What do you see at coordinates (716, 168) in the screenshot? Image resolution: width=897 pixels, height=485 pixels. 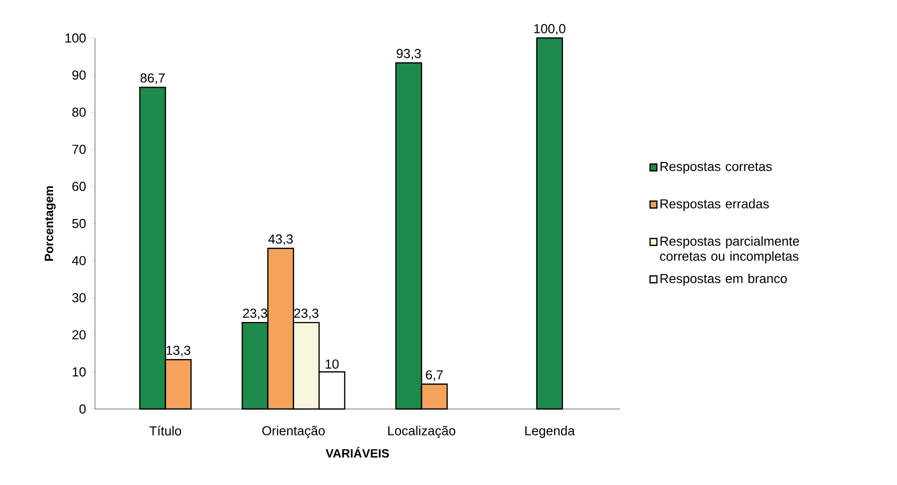 I see `legend-label: Respostas corretas` at bounding box center [716, 168].